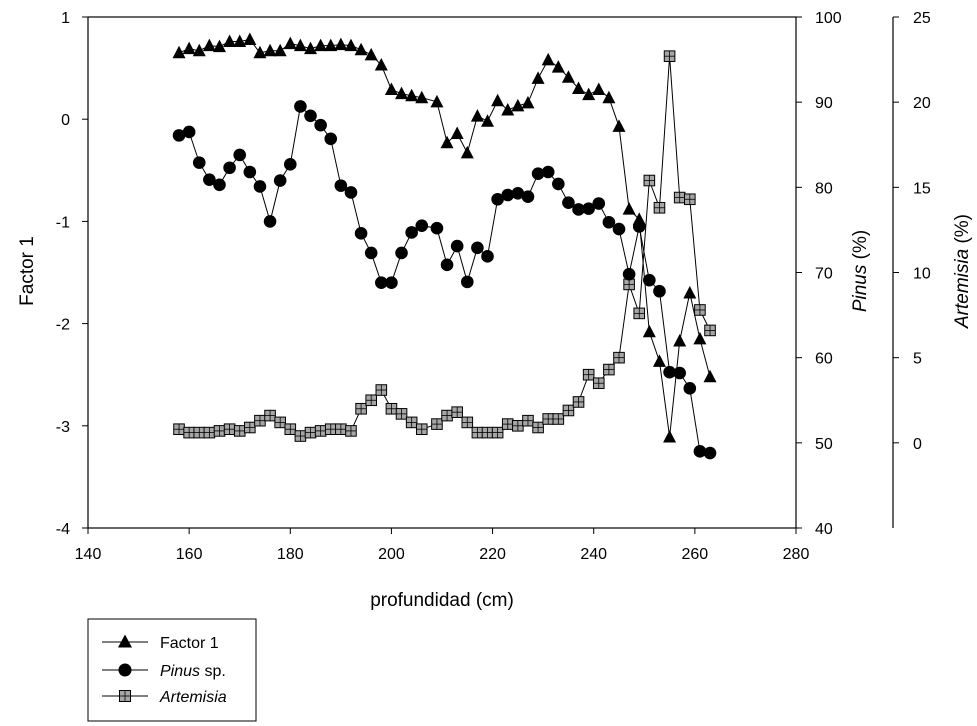  I want to click on legend-label-artemisia: Artemisia, so click(193, 697).